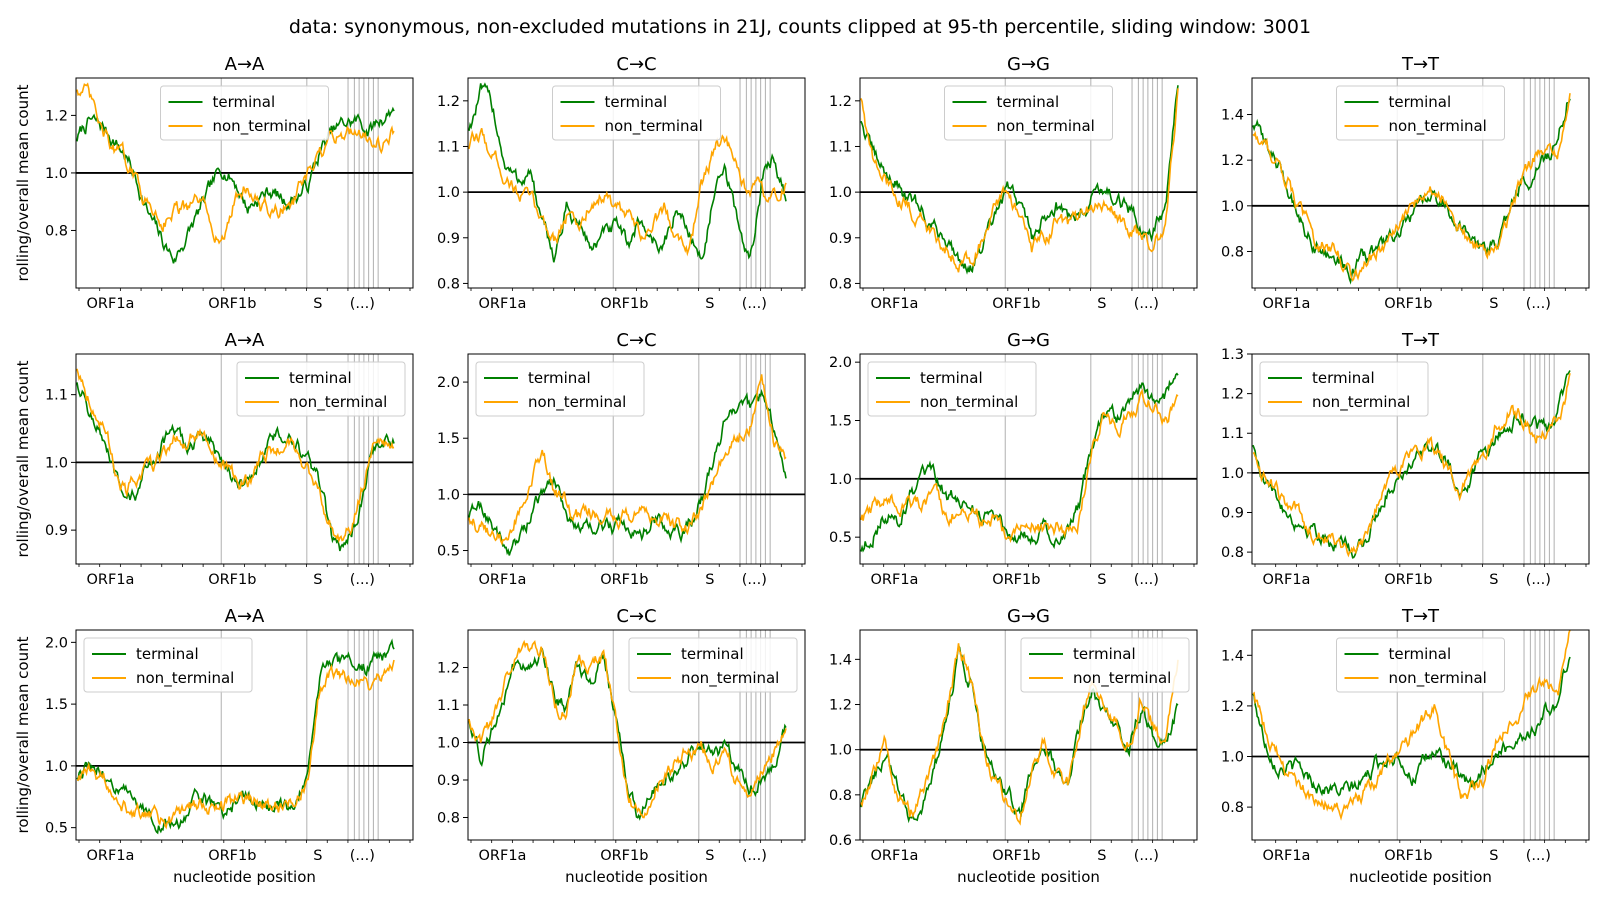 The height and width of the screenshot is (900, 1600). I want to click on y-tick-label: 0.5, so click(56, 829).